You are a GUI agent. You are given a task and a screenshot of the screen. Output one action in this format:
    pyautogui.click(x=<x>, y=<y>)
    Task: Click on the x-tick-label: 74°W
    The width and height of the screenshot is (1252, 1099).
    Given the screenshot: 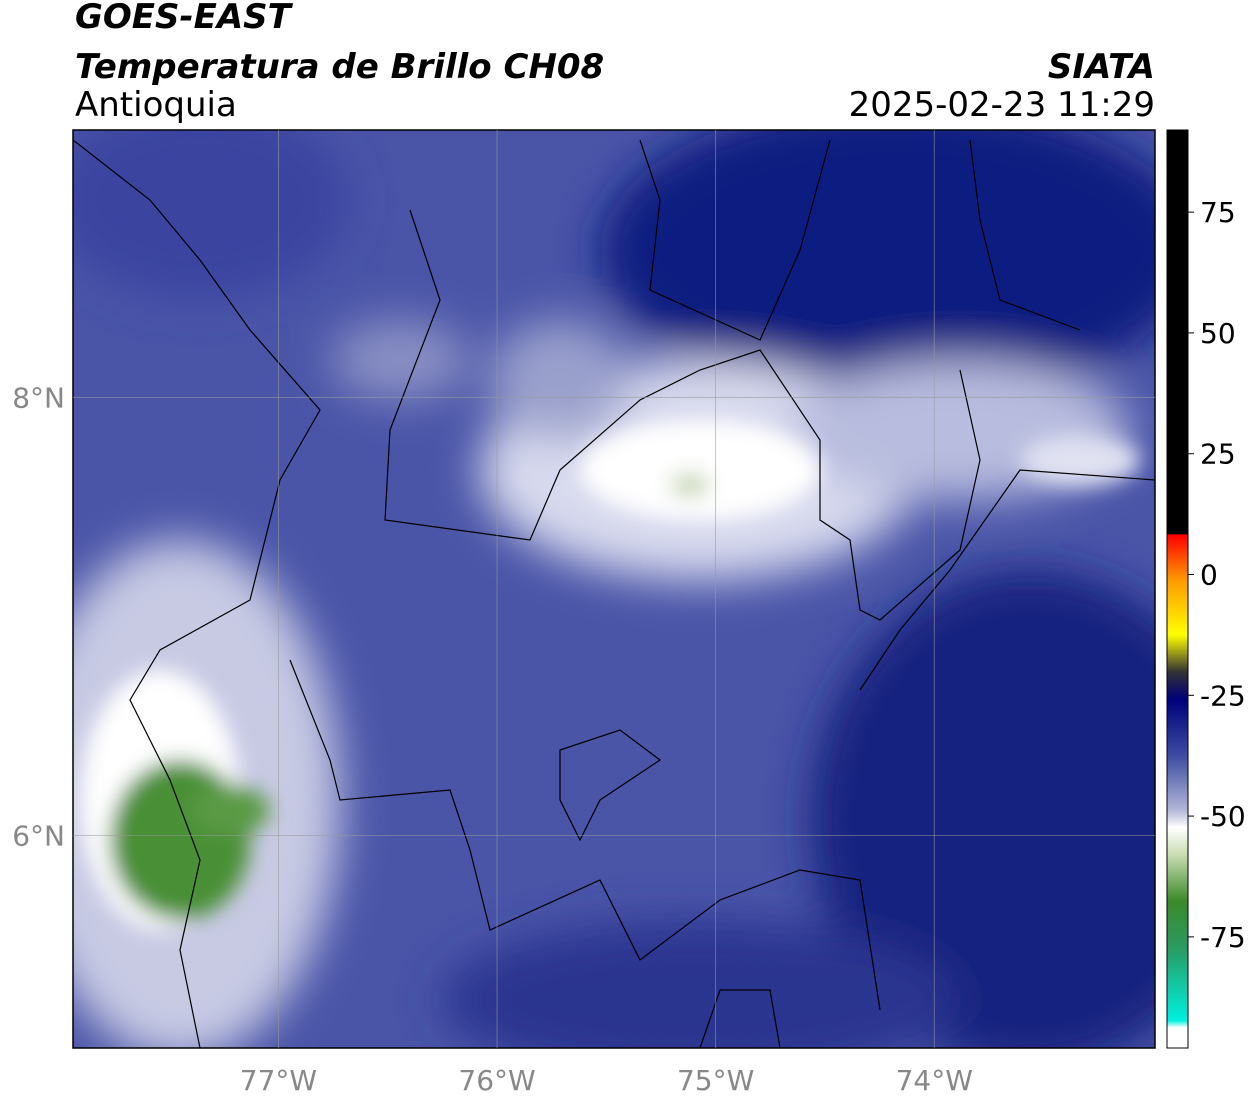 What is the action you would take?
    pyautogui.click(x=934, y=1080)
    